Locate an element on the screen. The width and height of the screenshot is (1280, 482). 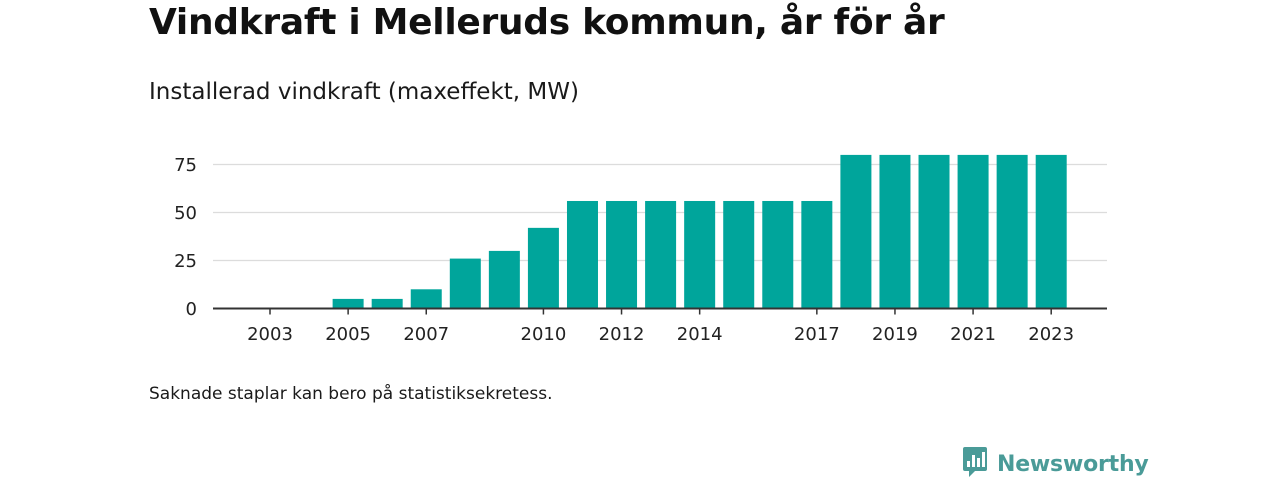
bar-2013 is located at coordinates (661, 254).